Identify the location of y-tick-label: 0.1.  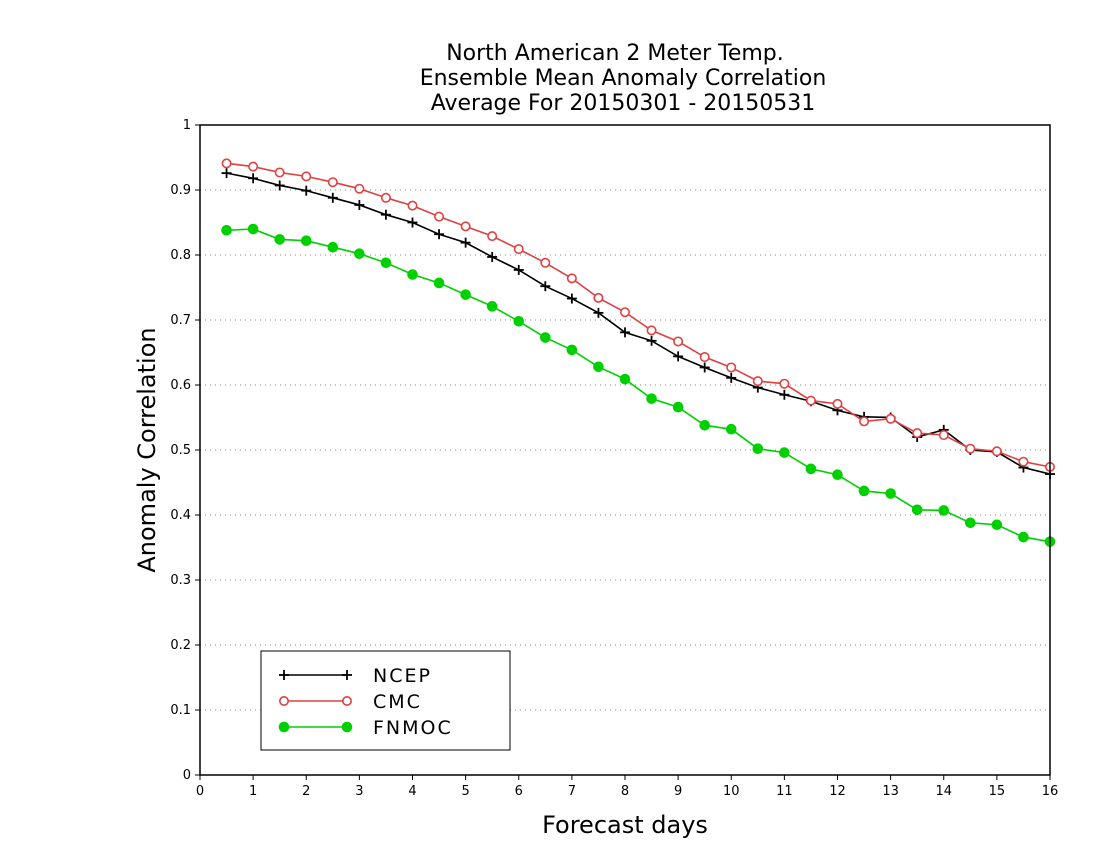
(180, 710).